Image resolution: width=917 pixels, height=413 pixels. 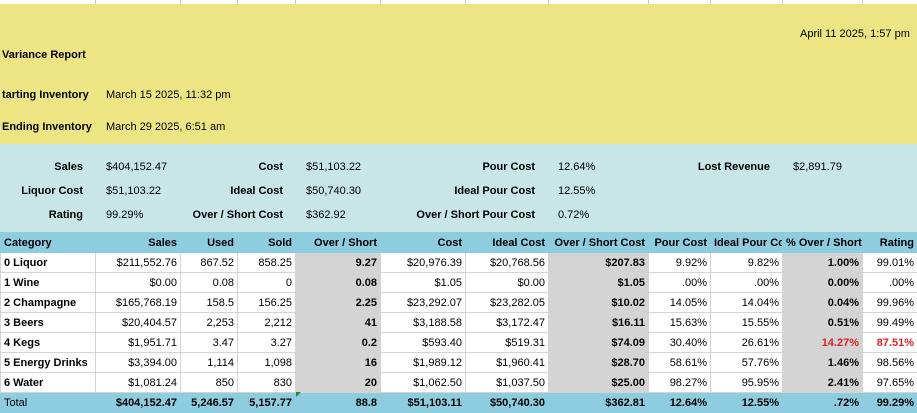 I want to click on cell: $20,768.56, so click(x=507, y=263).